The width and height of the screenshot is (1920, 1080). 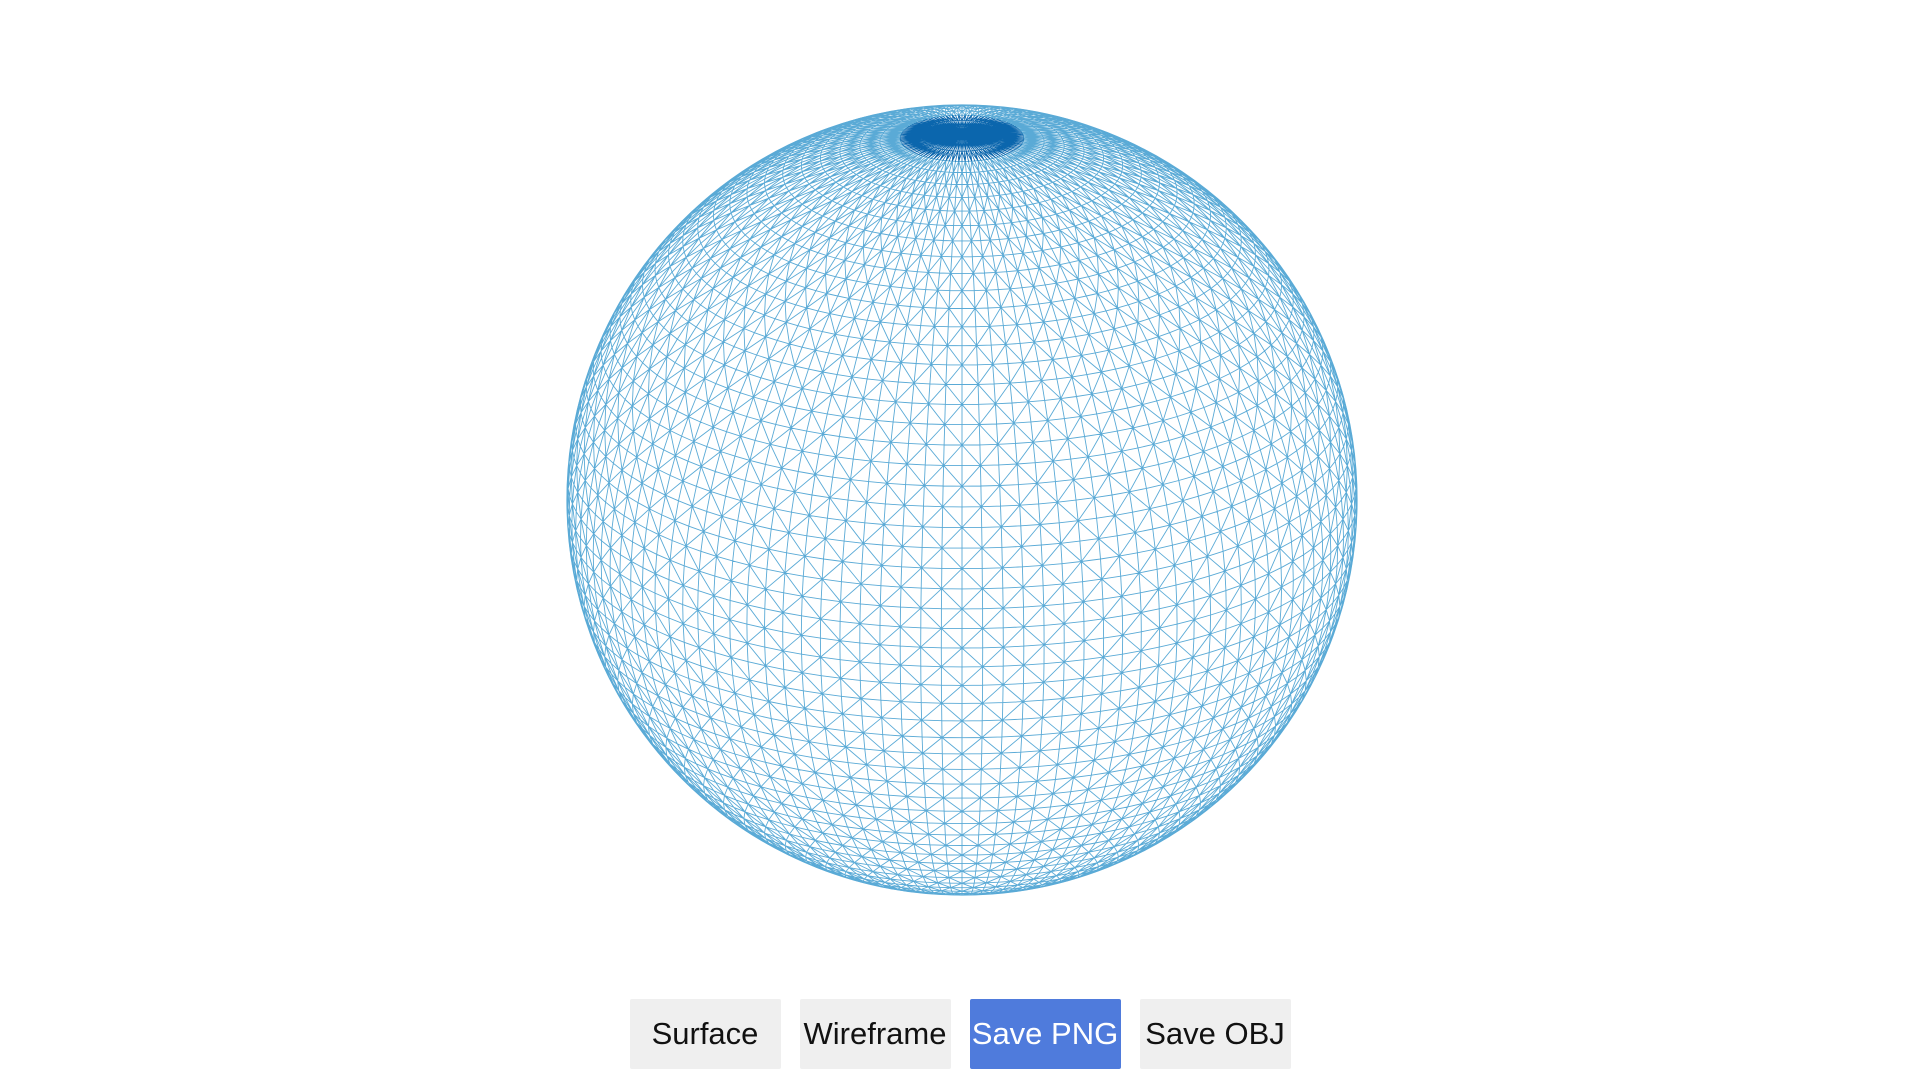 What do you see at coordinates (962, 138) in the screenshot?
I see `mesh-pole-edges` at bounding box center [962, 138].